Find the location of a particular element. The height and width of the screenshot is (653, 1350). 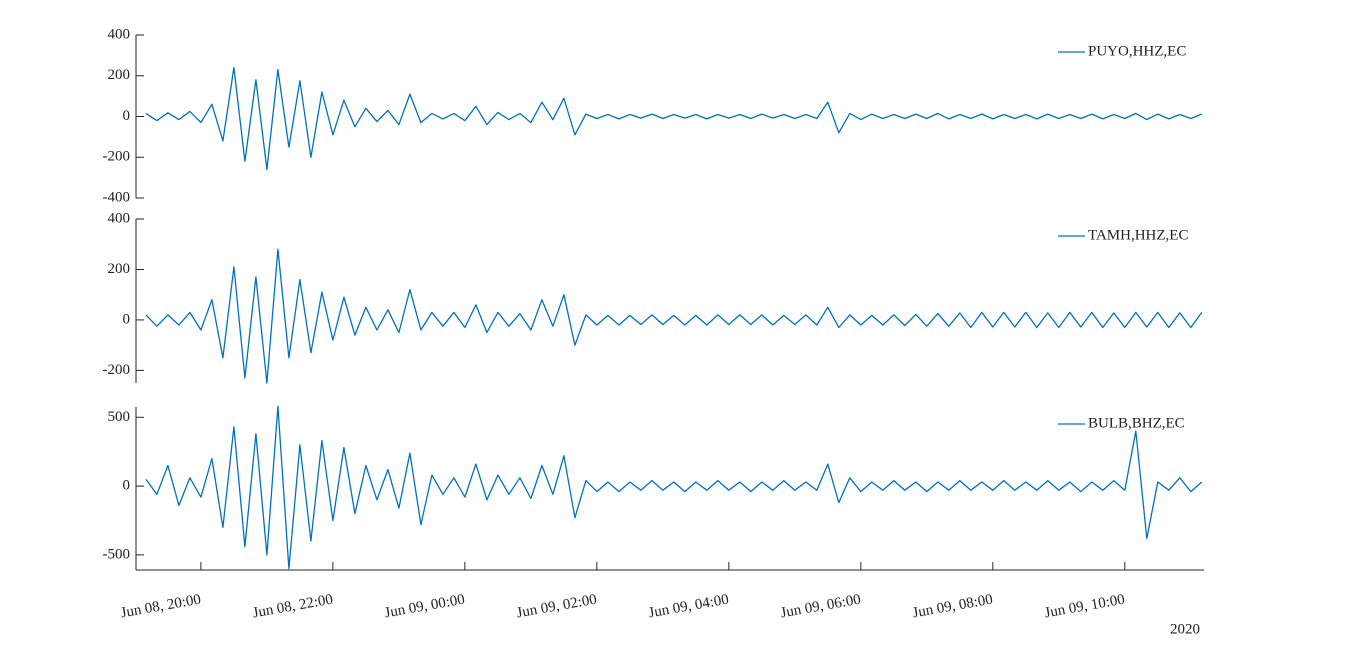

y-tick-label: -400 is located at coordinates (117, 197).